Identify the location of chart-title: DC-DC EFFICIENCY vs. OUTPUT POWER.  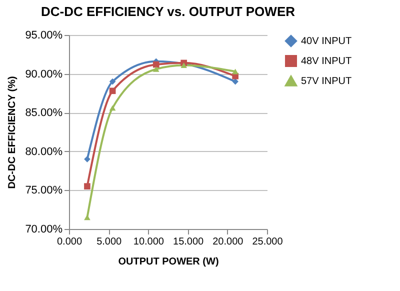
(168, 11).